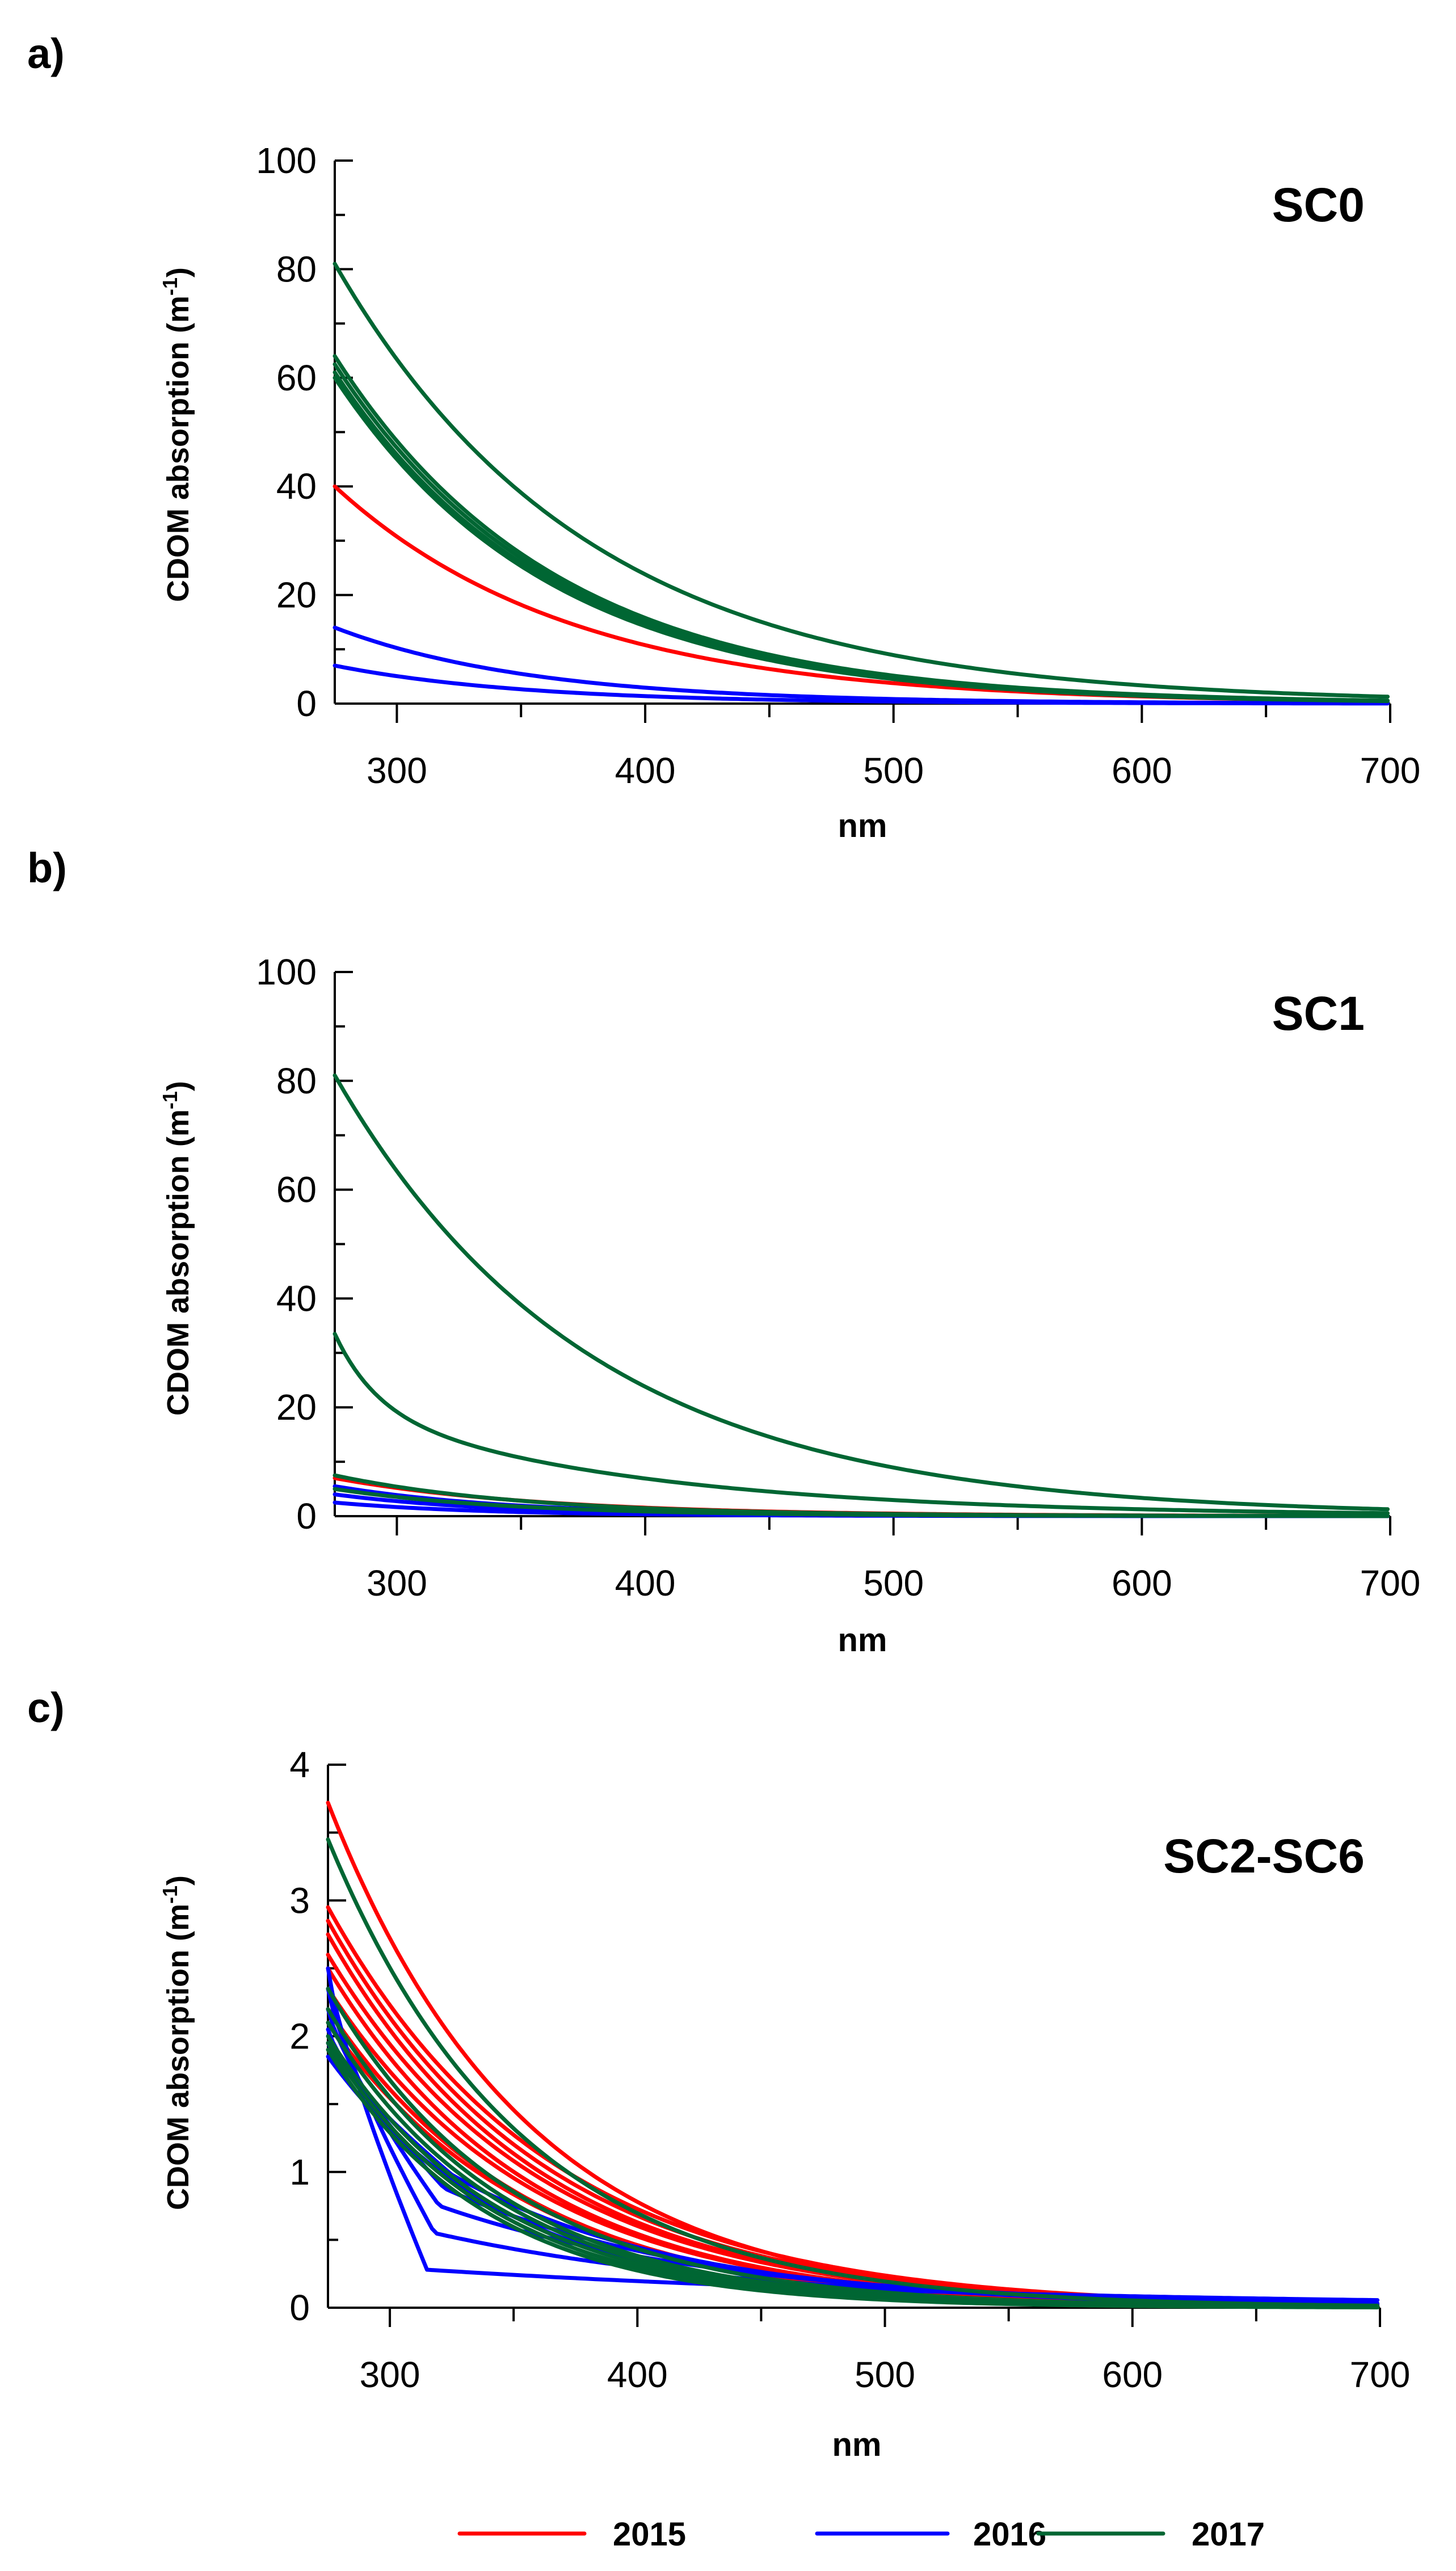  Describe the element at coordinates (1010, 2534) in the screenshot. I see `legend-label-2016: 2016` at that location.